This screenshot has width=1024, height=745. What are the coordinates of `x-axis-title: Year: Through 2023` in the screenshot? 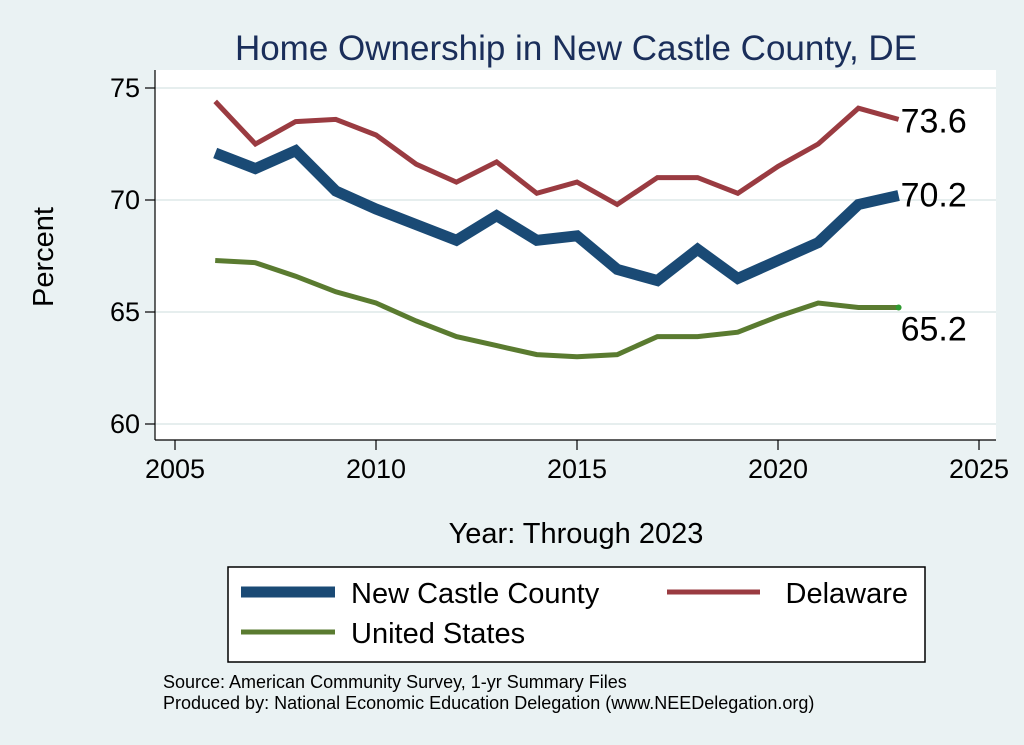 It's located at (576, 534).